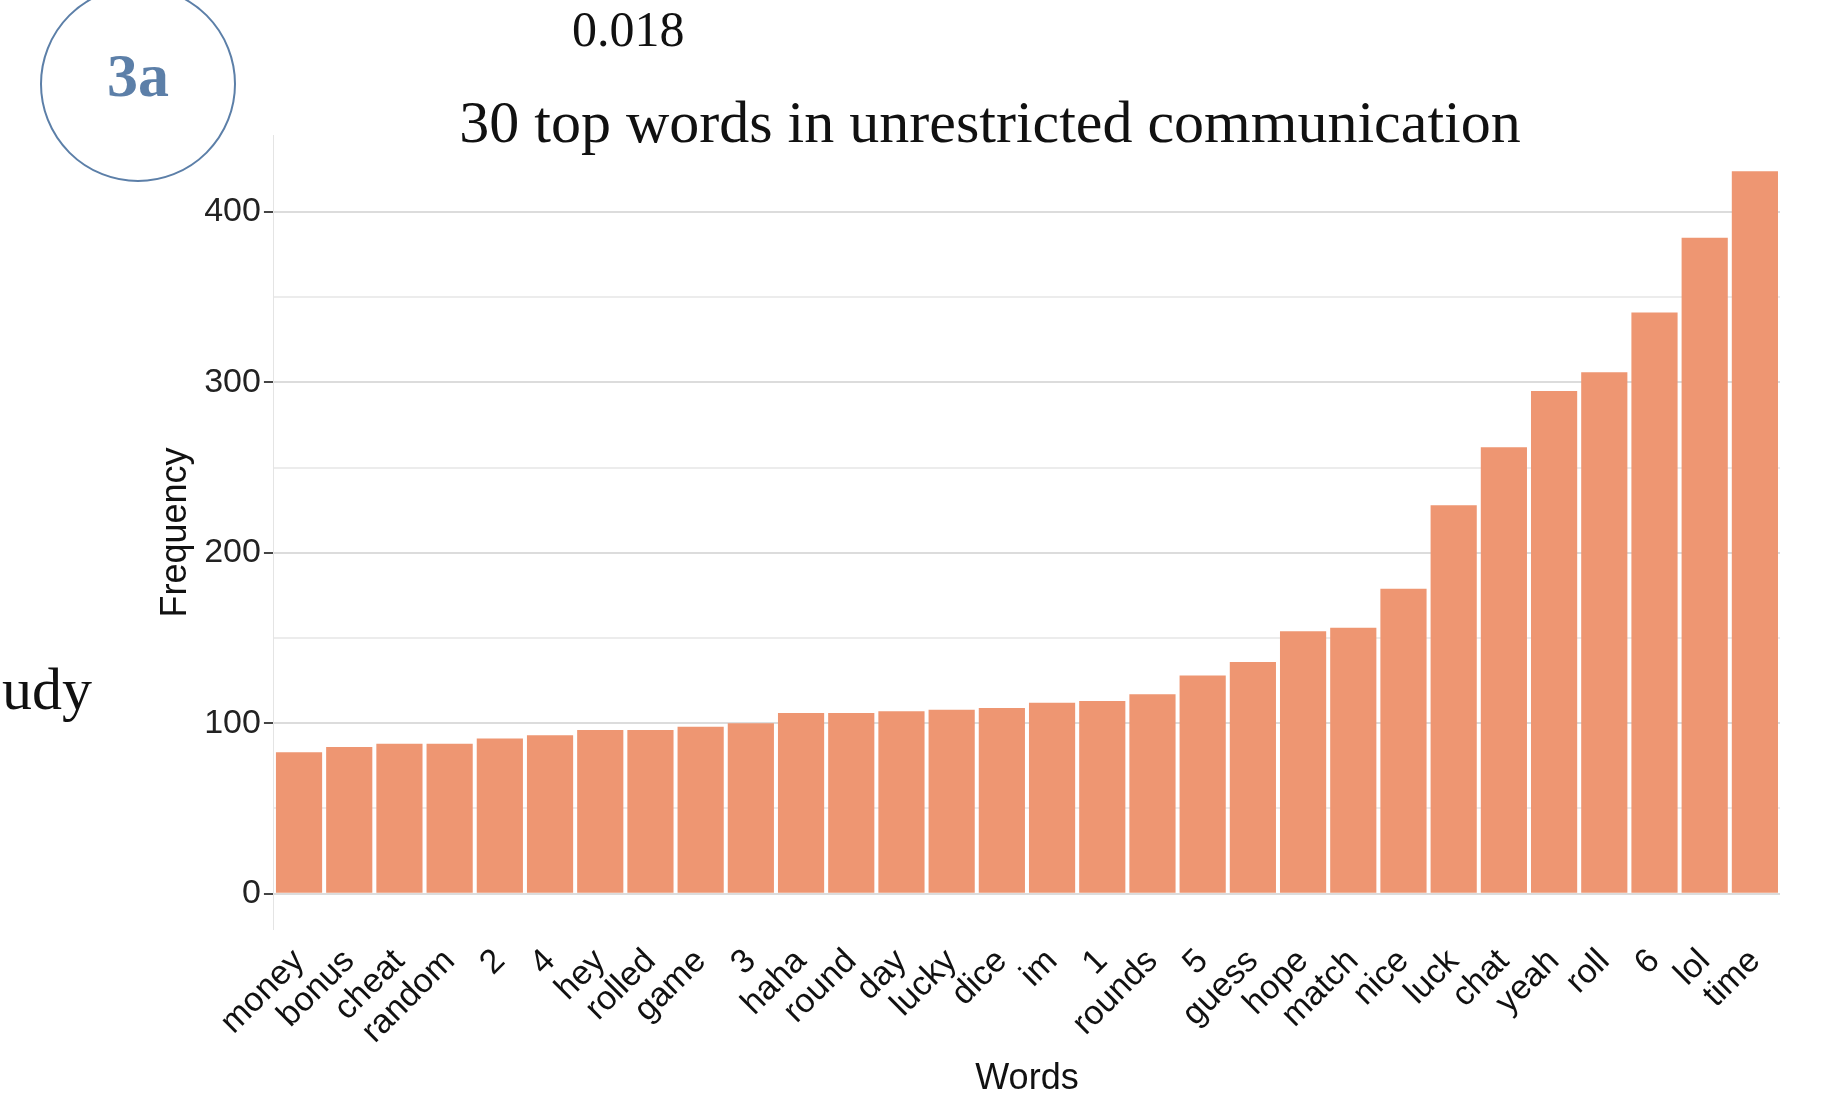  What do you see at coordinates (47, 689) in the screenshot?
I see `text: udy` at bounding box center [47, 689].